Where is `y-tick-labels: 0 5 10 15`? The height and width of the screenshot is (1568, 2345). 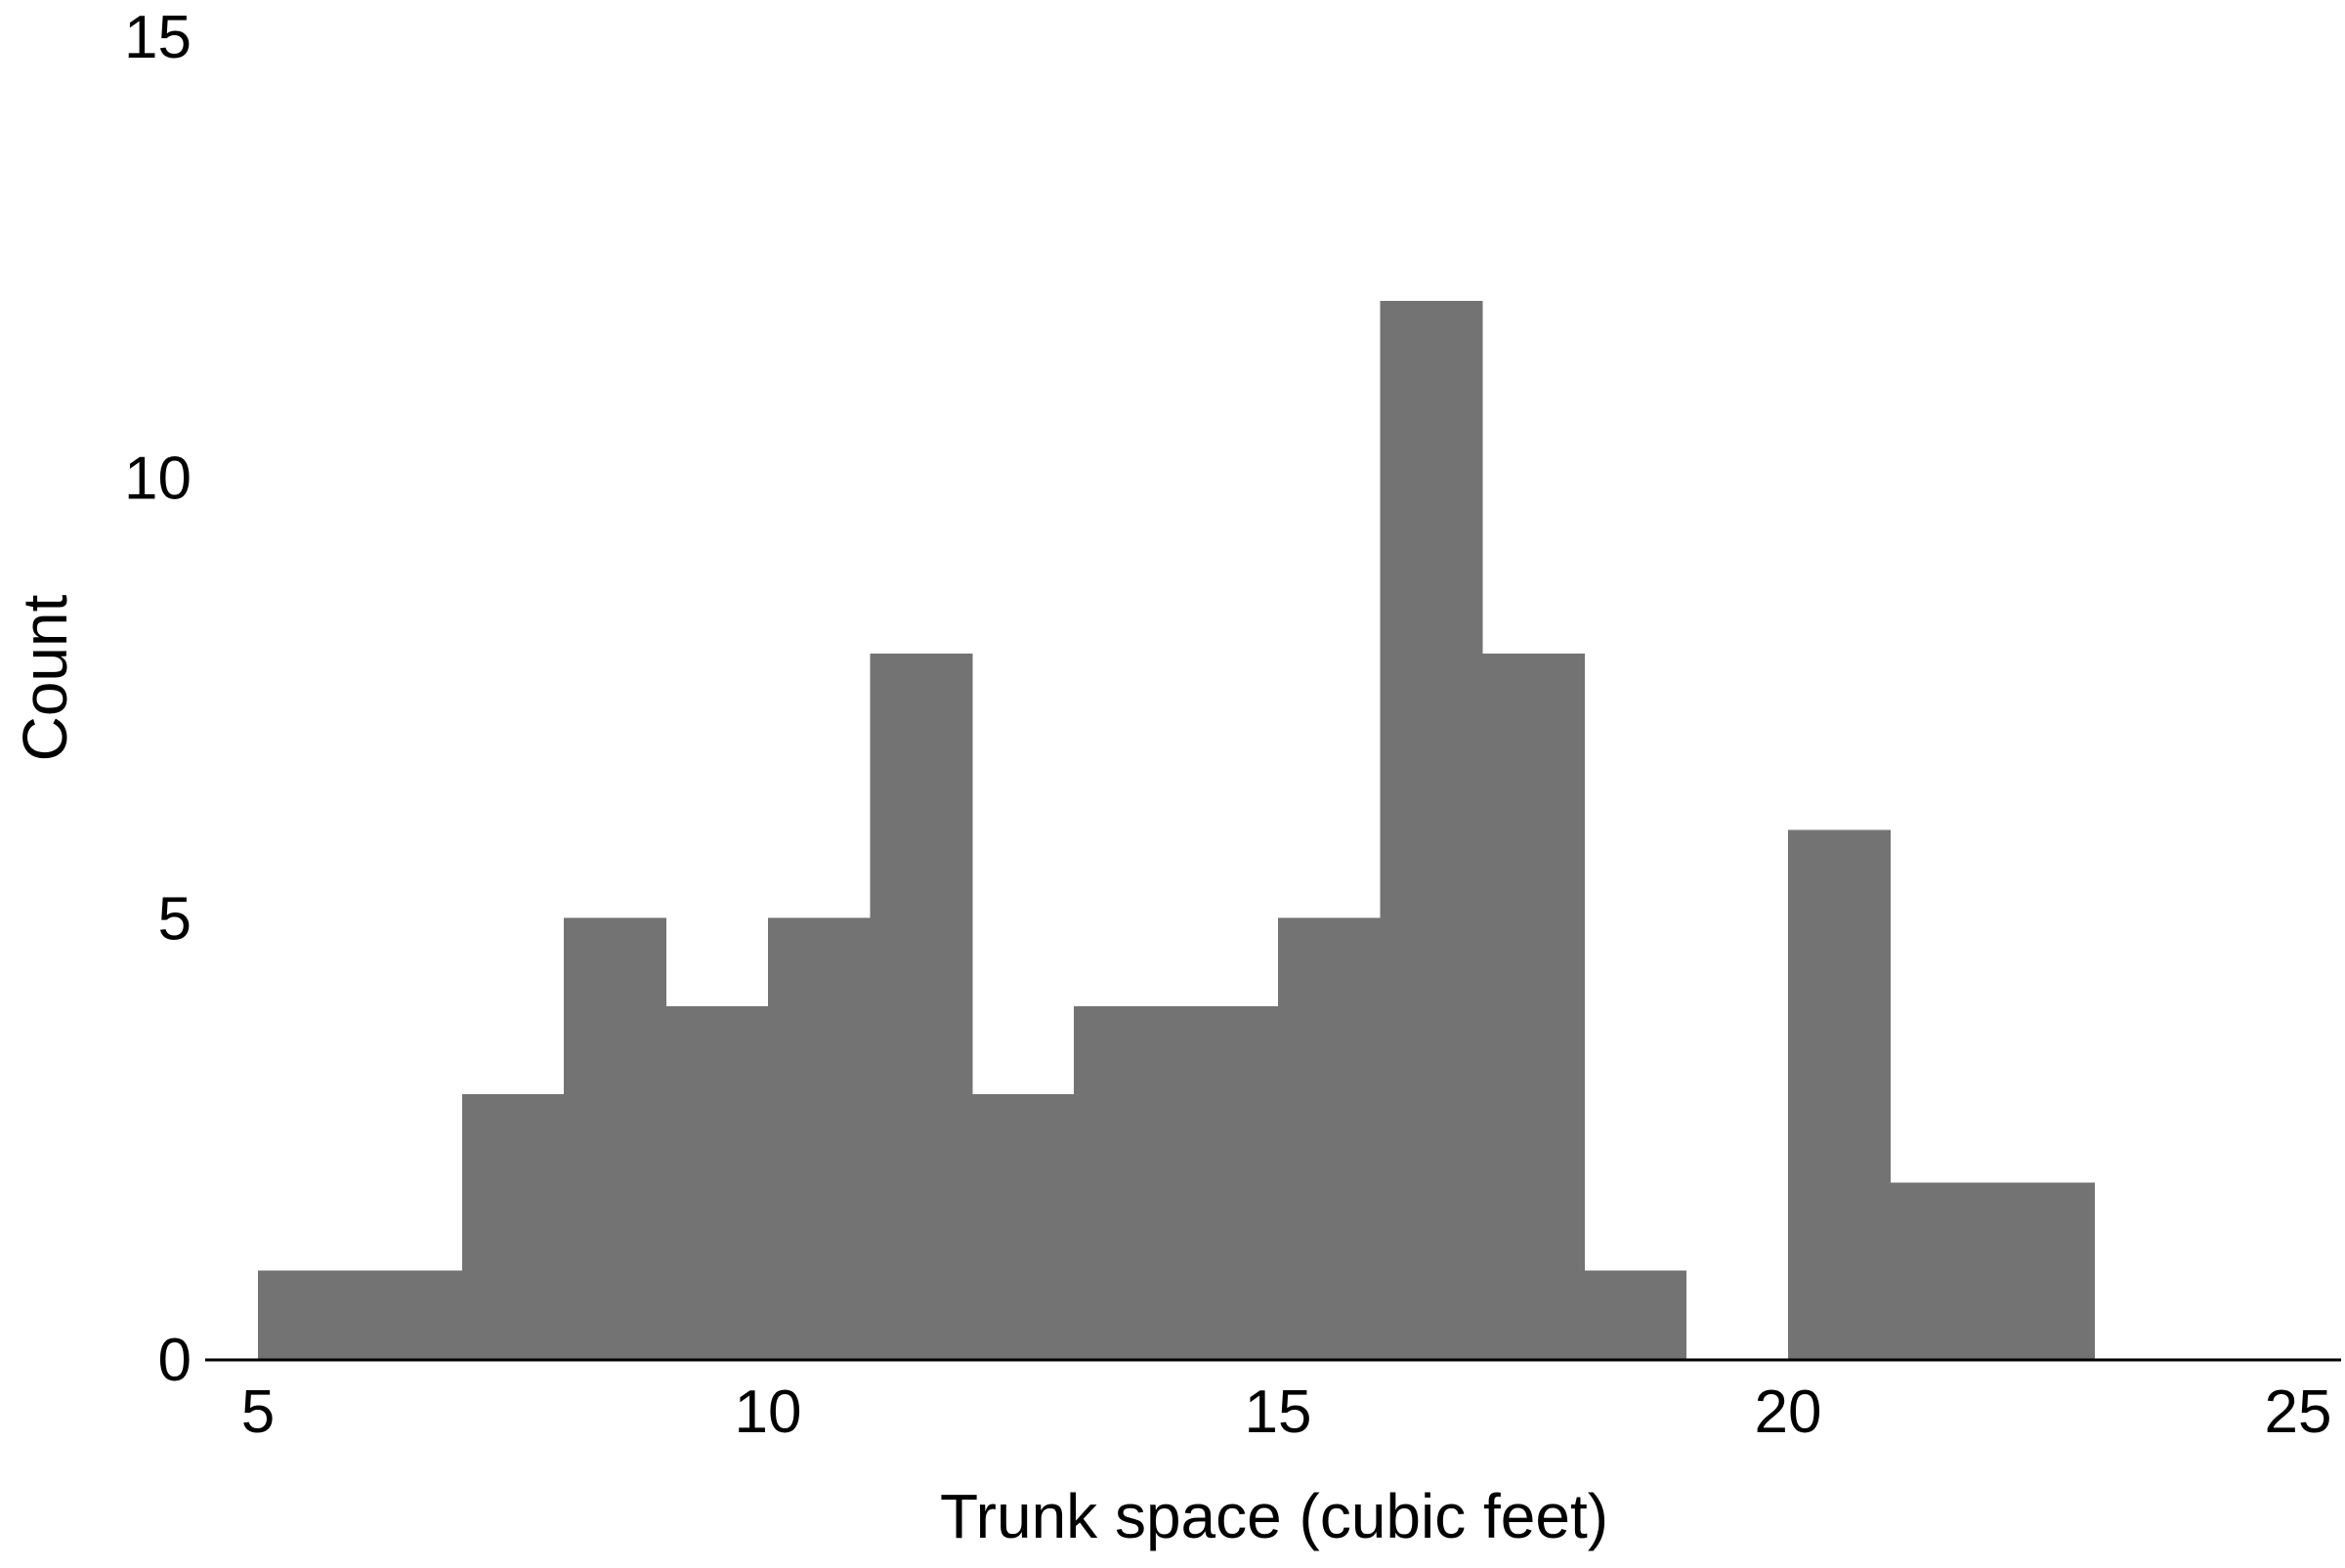
y-tick-labels: 0 5 10 15 is located at coordinates (158, 699).